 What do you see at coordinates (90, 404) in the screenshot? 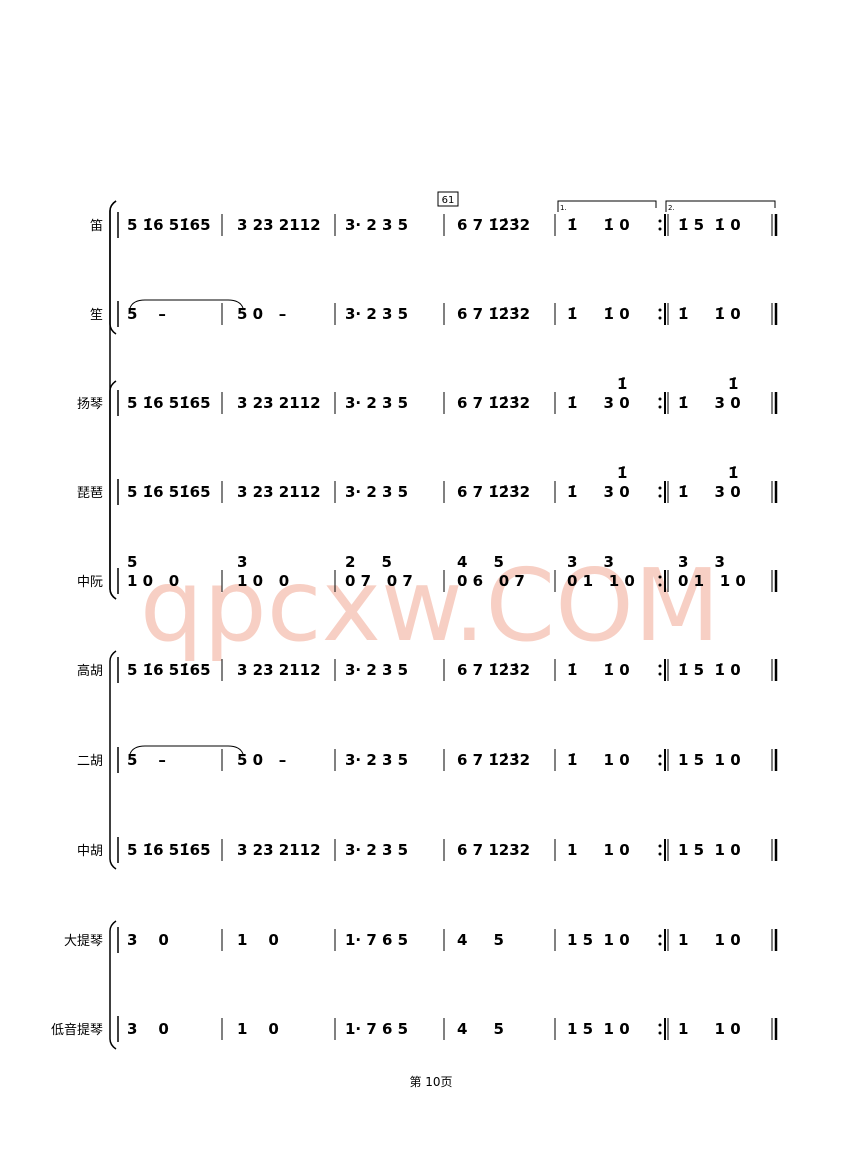
I see `instrument-name: 扬琴` at bounding box center [90, 404].